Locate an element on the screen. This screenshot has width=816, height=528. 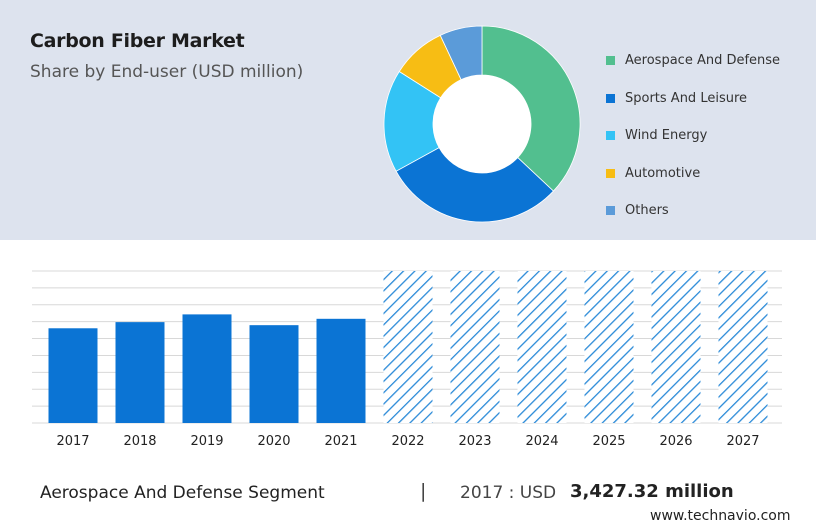
legend-label: Automotive is located at coordinates (663, 173).